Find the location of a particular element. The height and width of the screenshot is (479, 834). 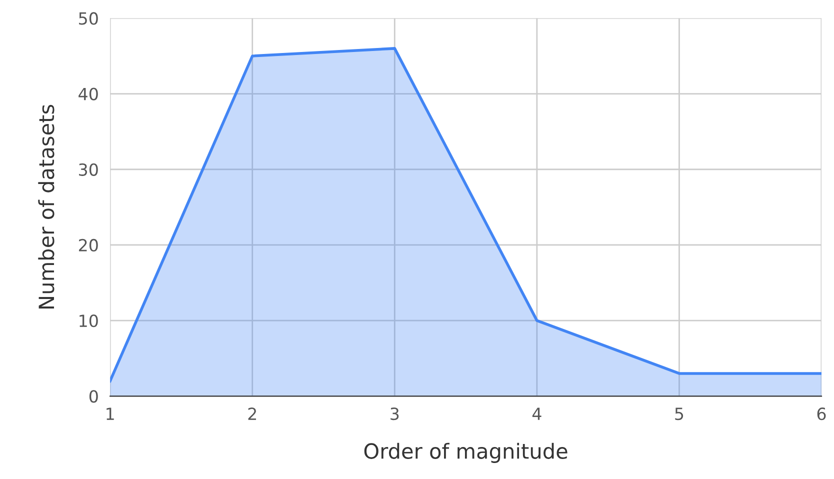

x-tick-label: 3 is located at coordinates (394, 414).